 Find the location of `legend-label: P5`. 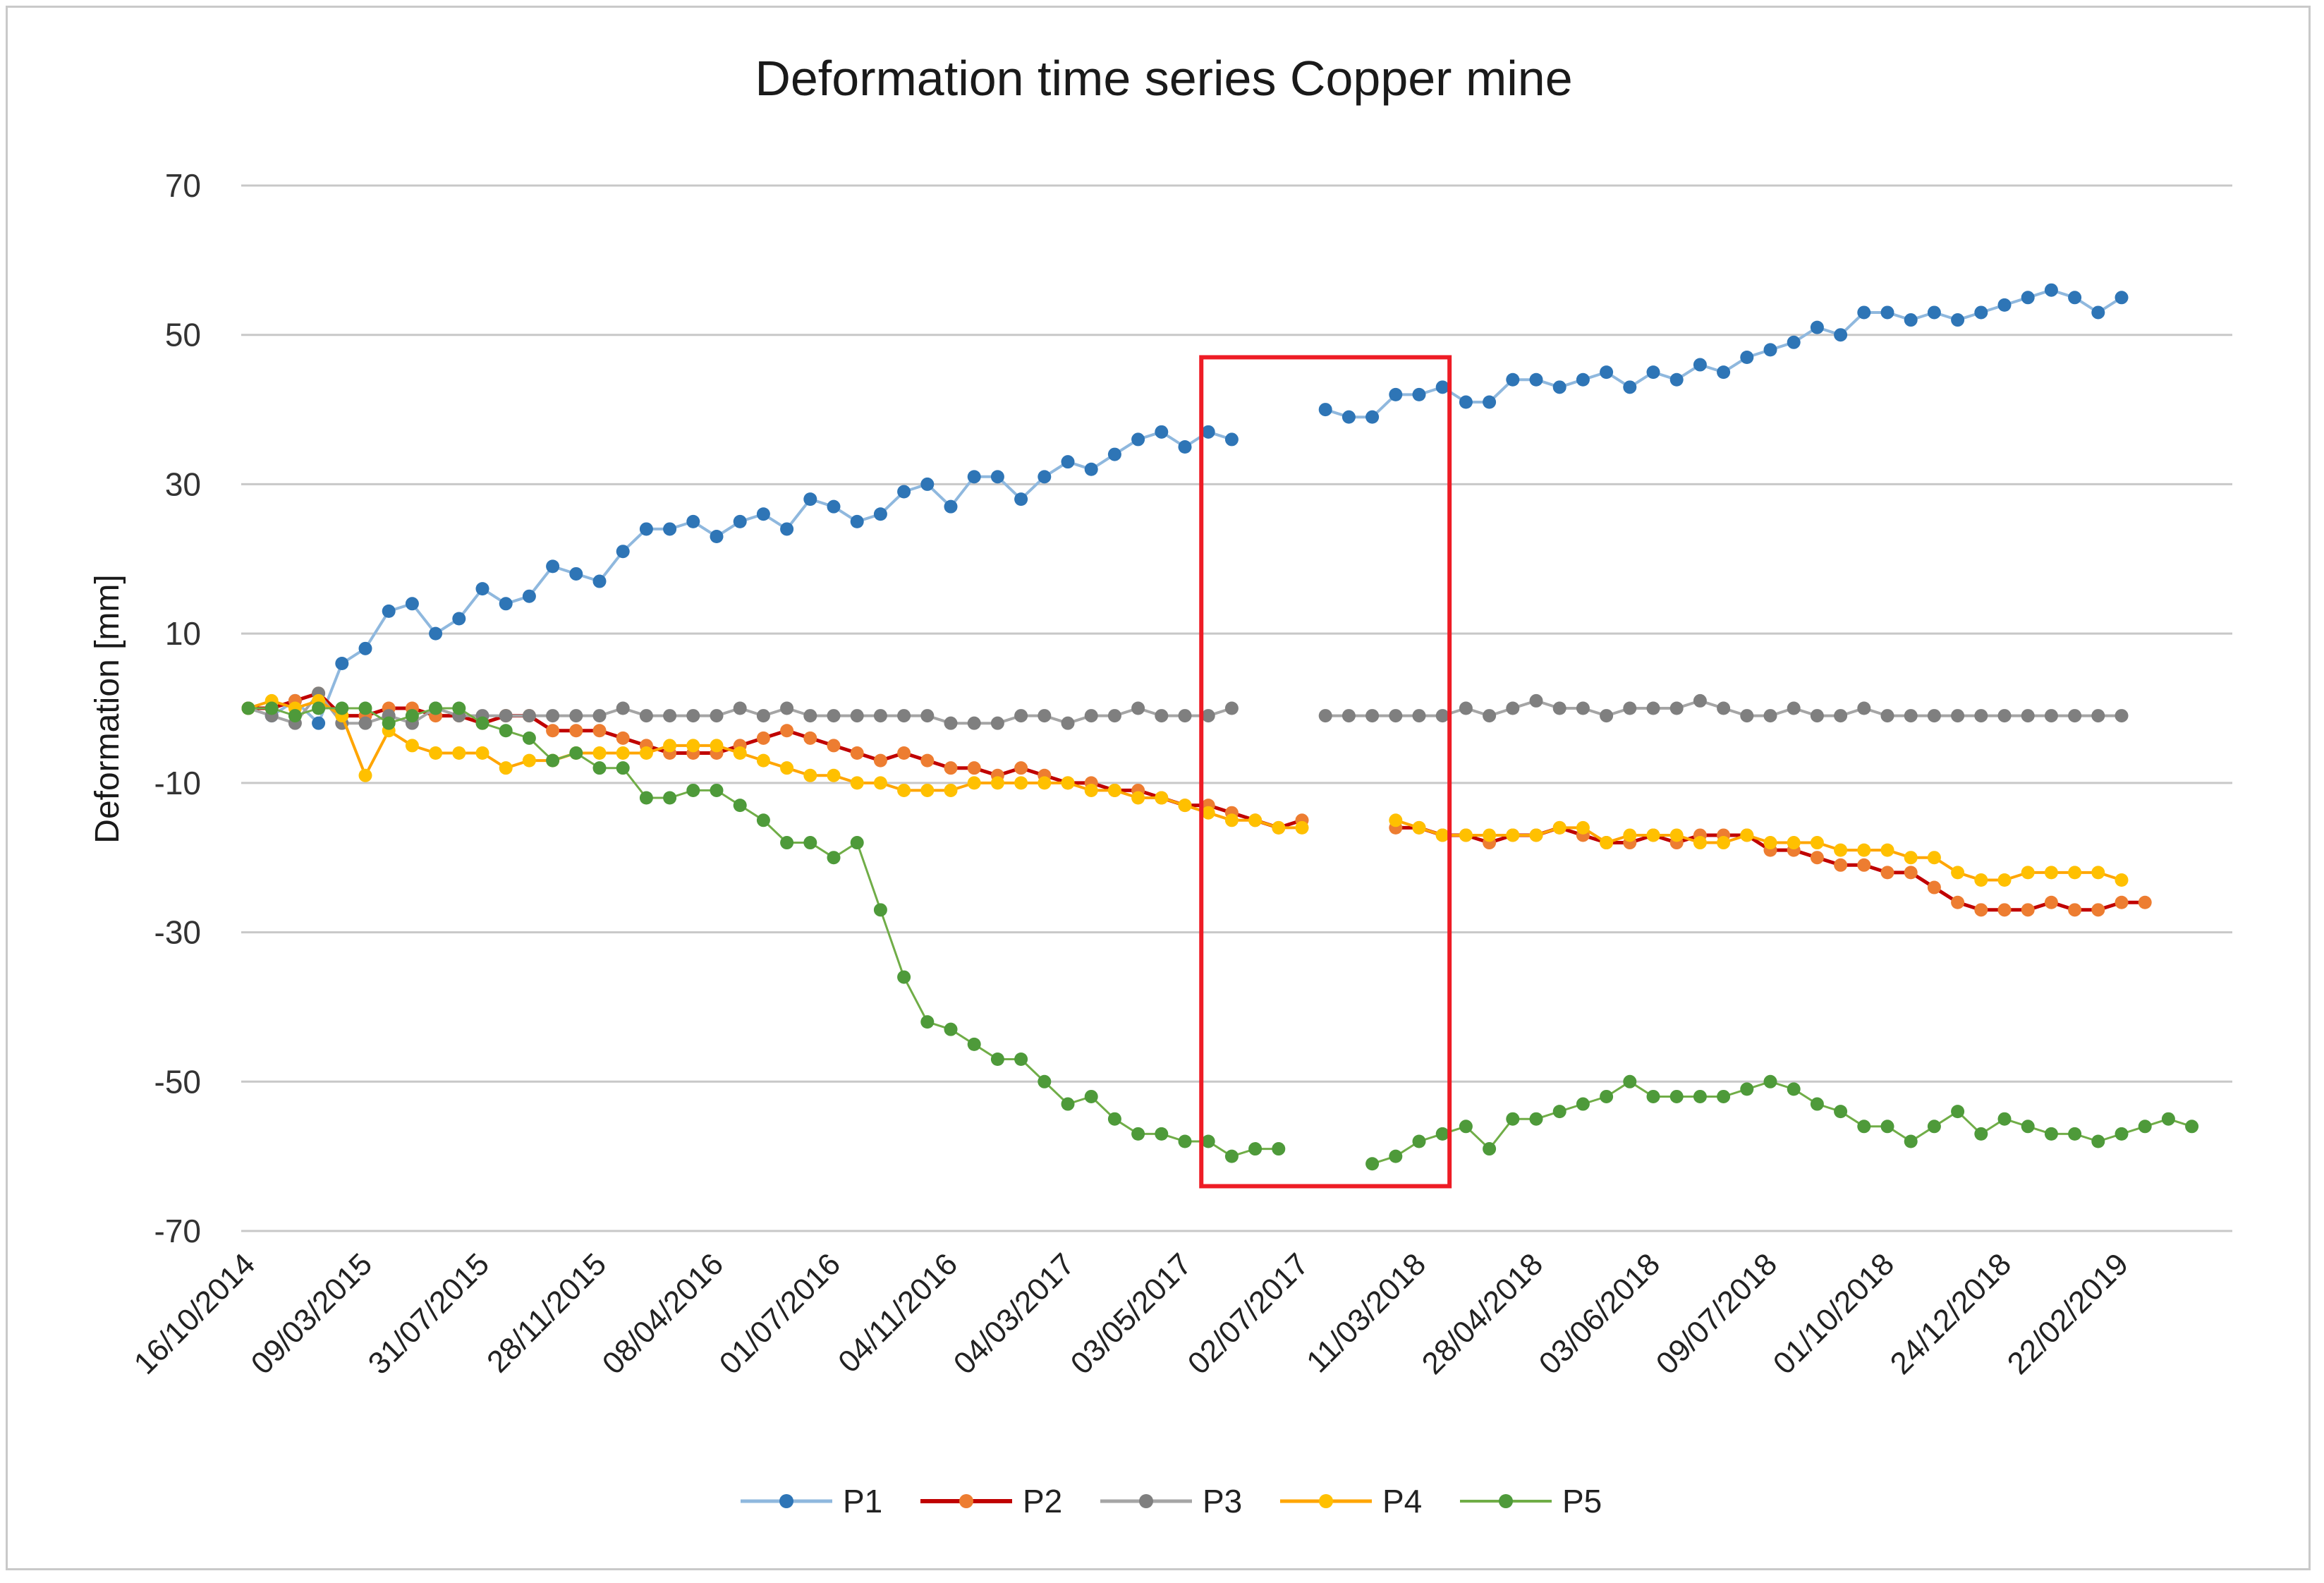

legend-label: P5 is located at coordinates (1582, 1501).